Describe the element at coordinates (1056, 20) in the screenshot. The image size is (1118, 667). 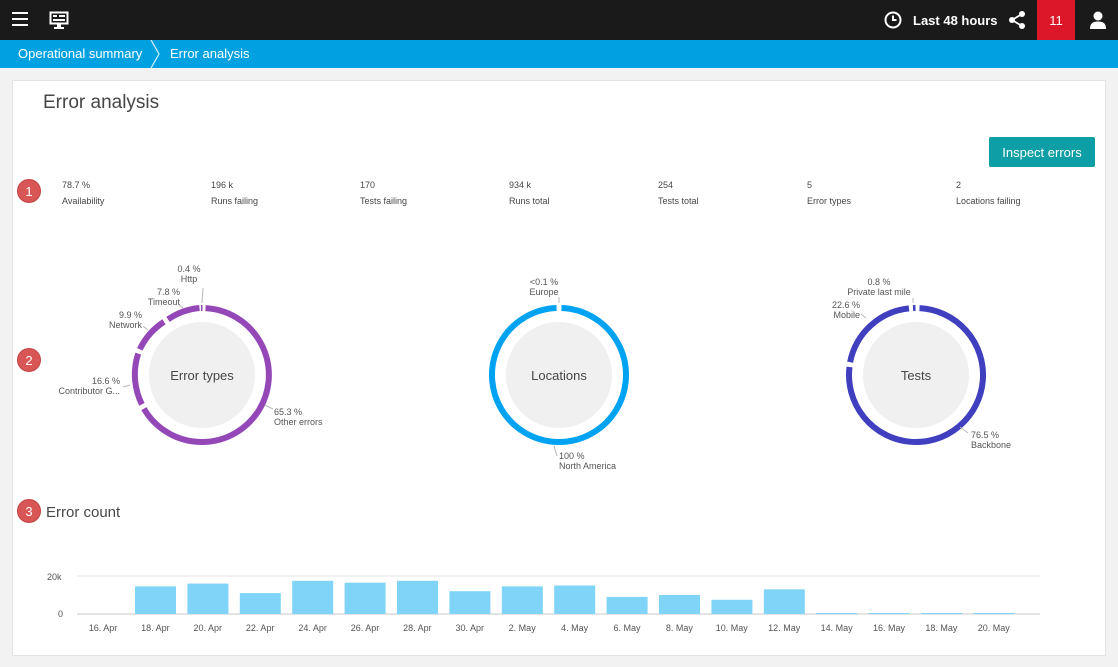
I see `notifications-badge: 11` at that location.